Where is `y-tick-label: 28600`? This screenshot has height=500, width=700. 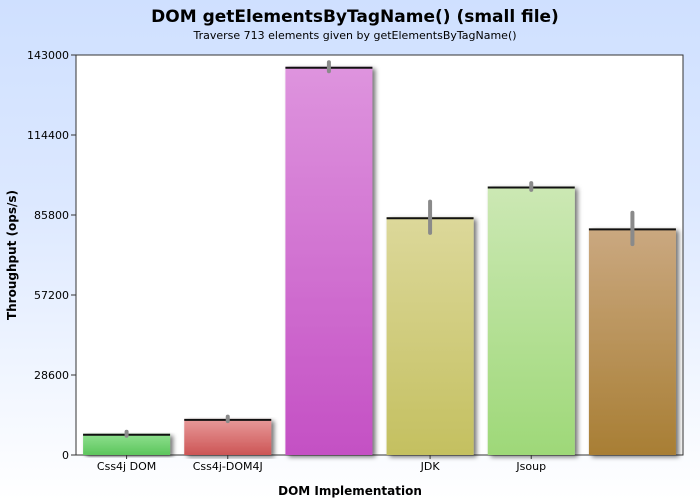
y-tick-label: 28600 is located at coordinates (51, 375).